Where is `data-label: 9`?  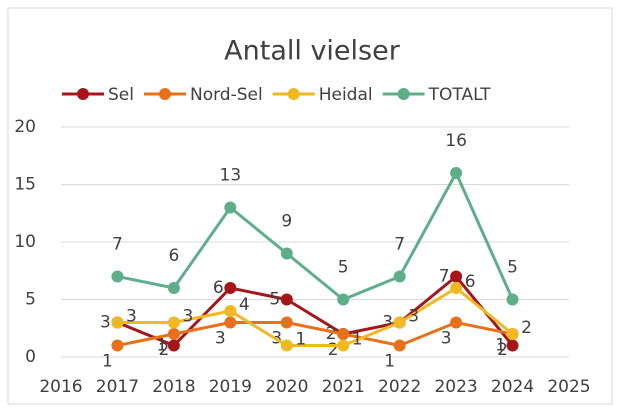
data-label: 9 is located at coordinates (286, 222).